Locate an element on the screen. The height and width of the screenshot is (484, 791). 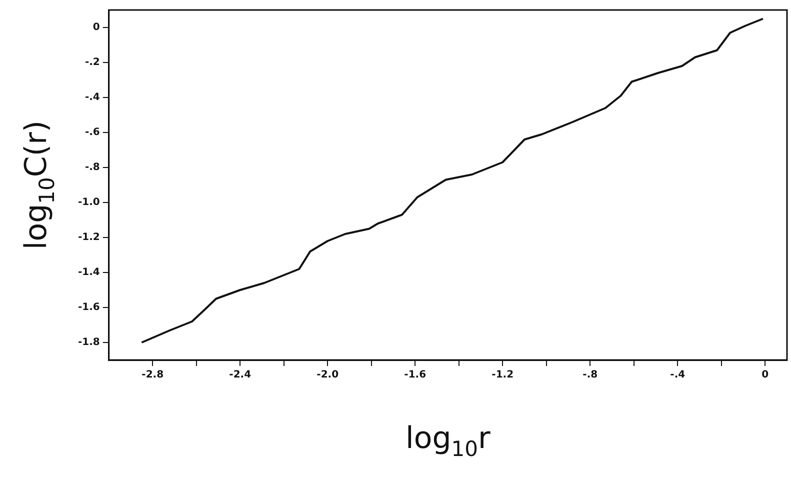
y-tick-label: -1.2 is located at coordinates (89, 238).